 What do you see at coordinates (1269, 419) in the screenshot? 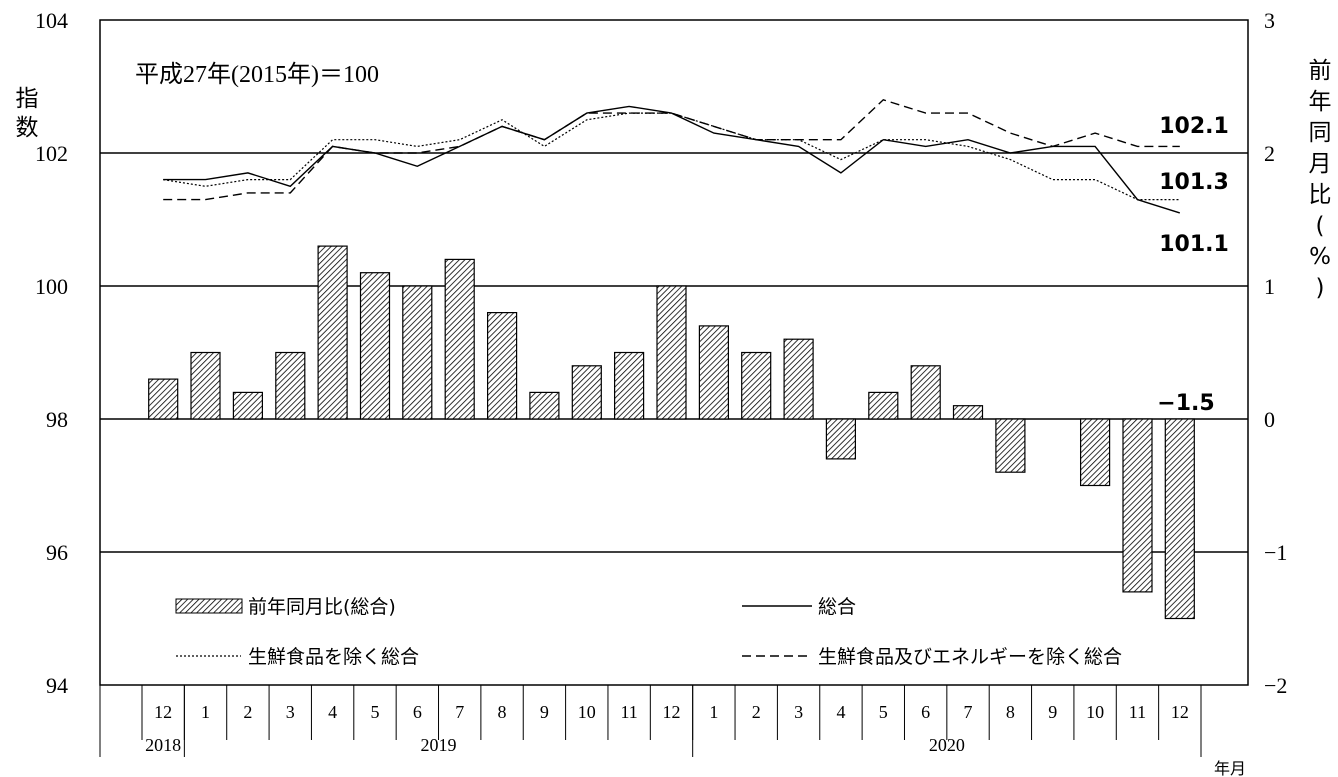
I see `right-tick-label: 0` at bounding box center [1269, 419].